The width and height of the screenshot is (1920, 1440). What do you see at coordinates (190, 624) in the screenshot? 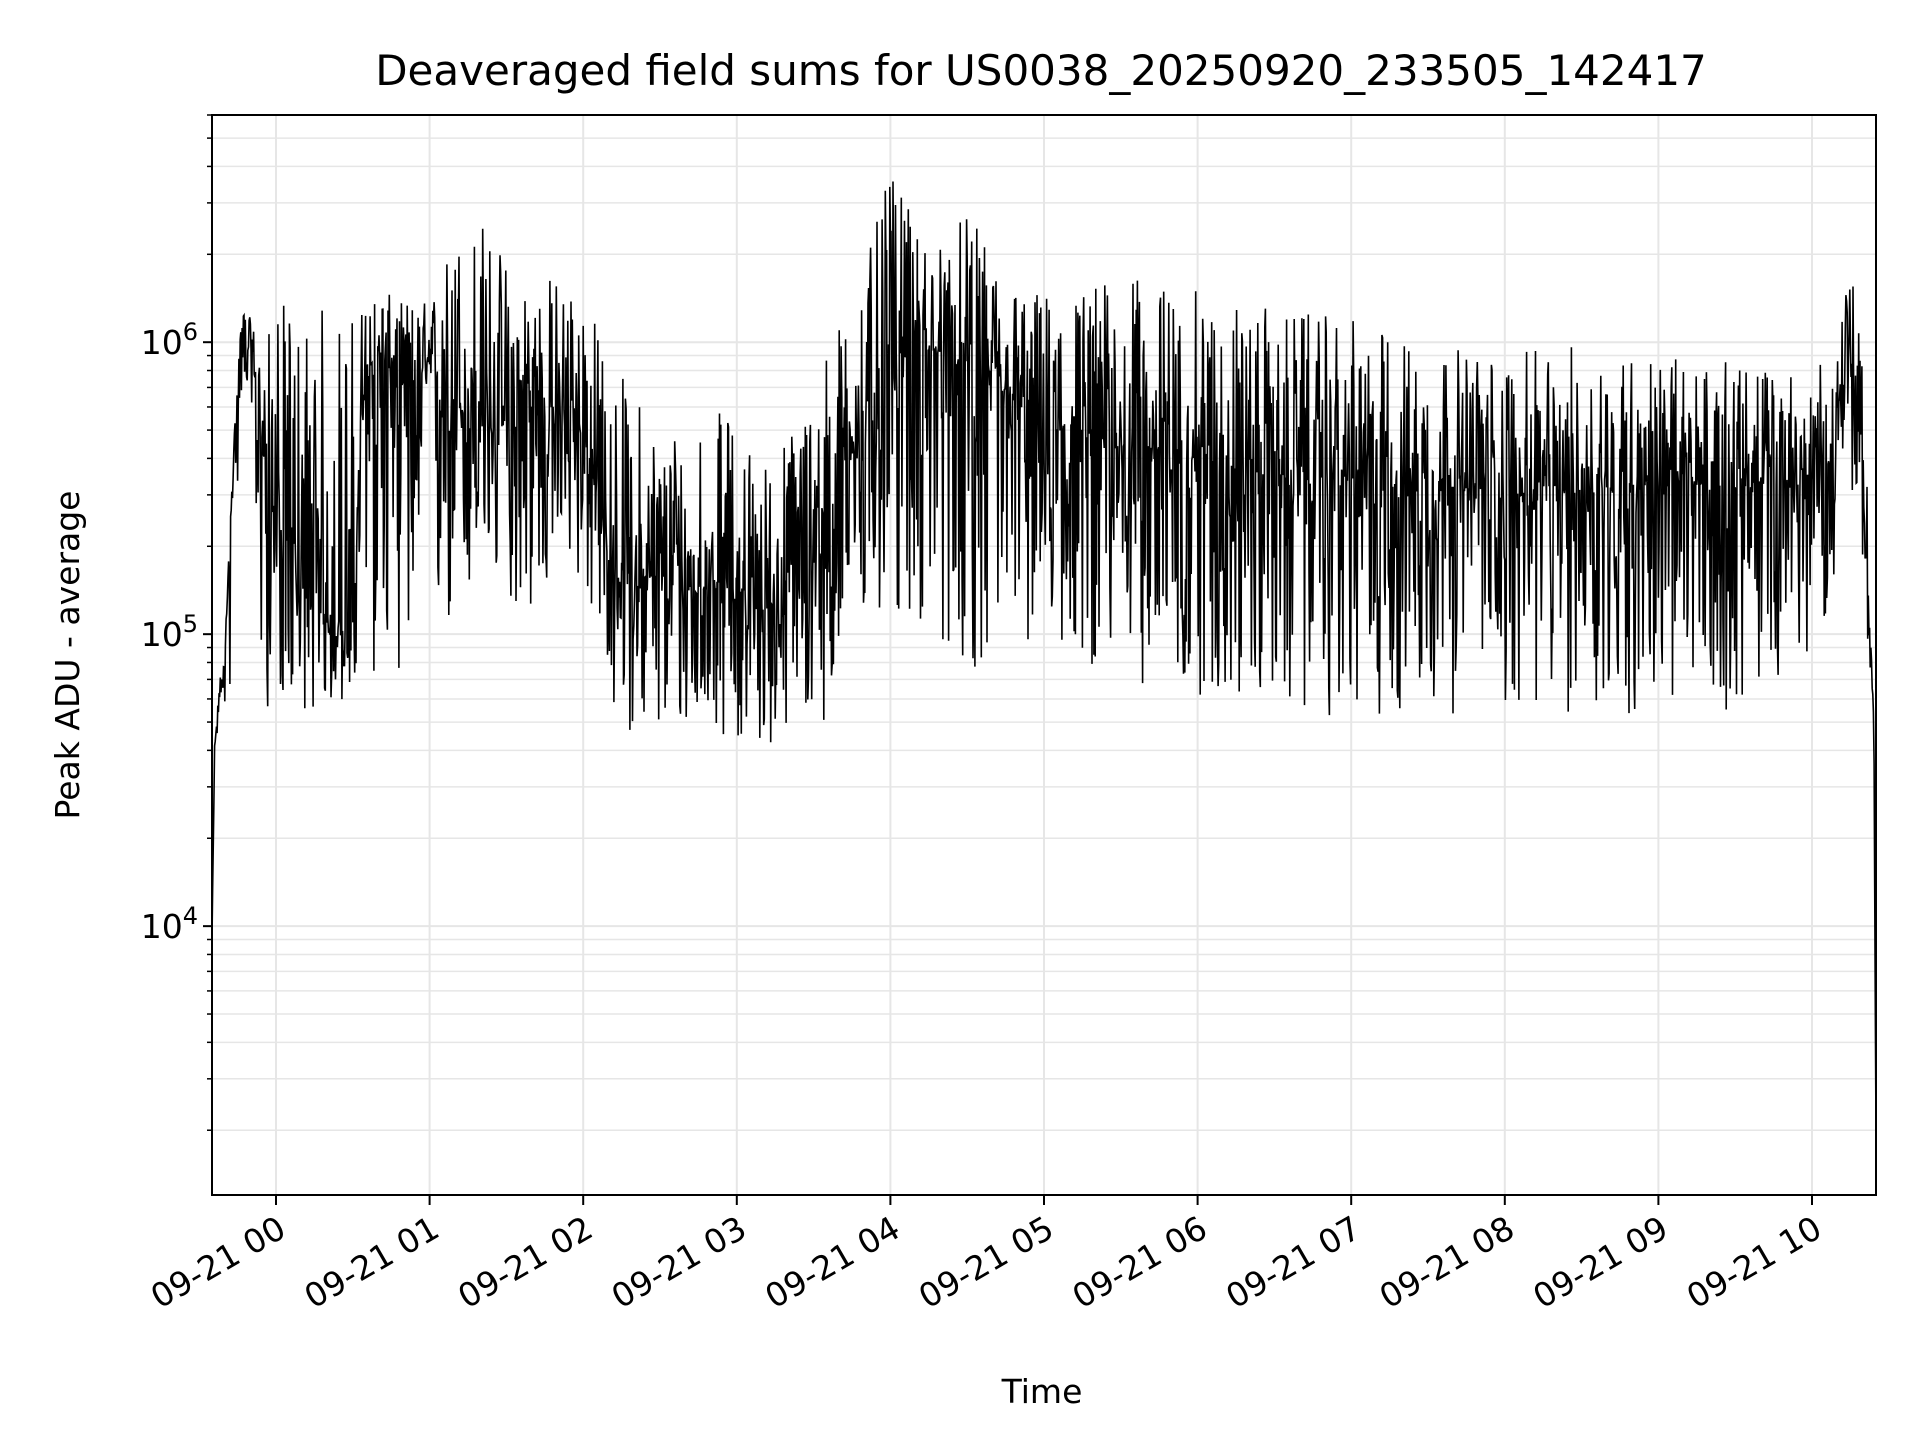
I see `y-tick-exponent: 5` at bounding box center [190, 624].